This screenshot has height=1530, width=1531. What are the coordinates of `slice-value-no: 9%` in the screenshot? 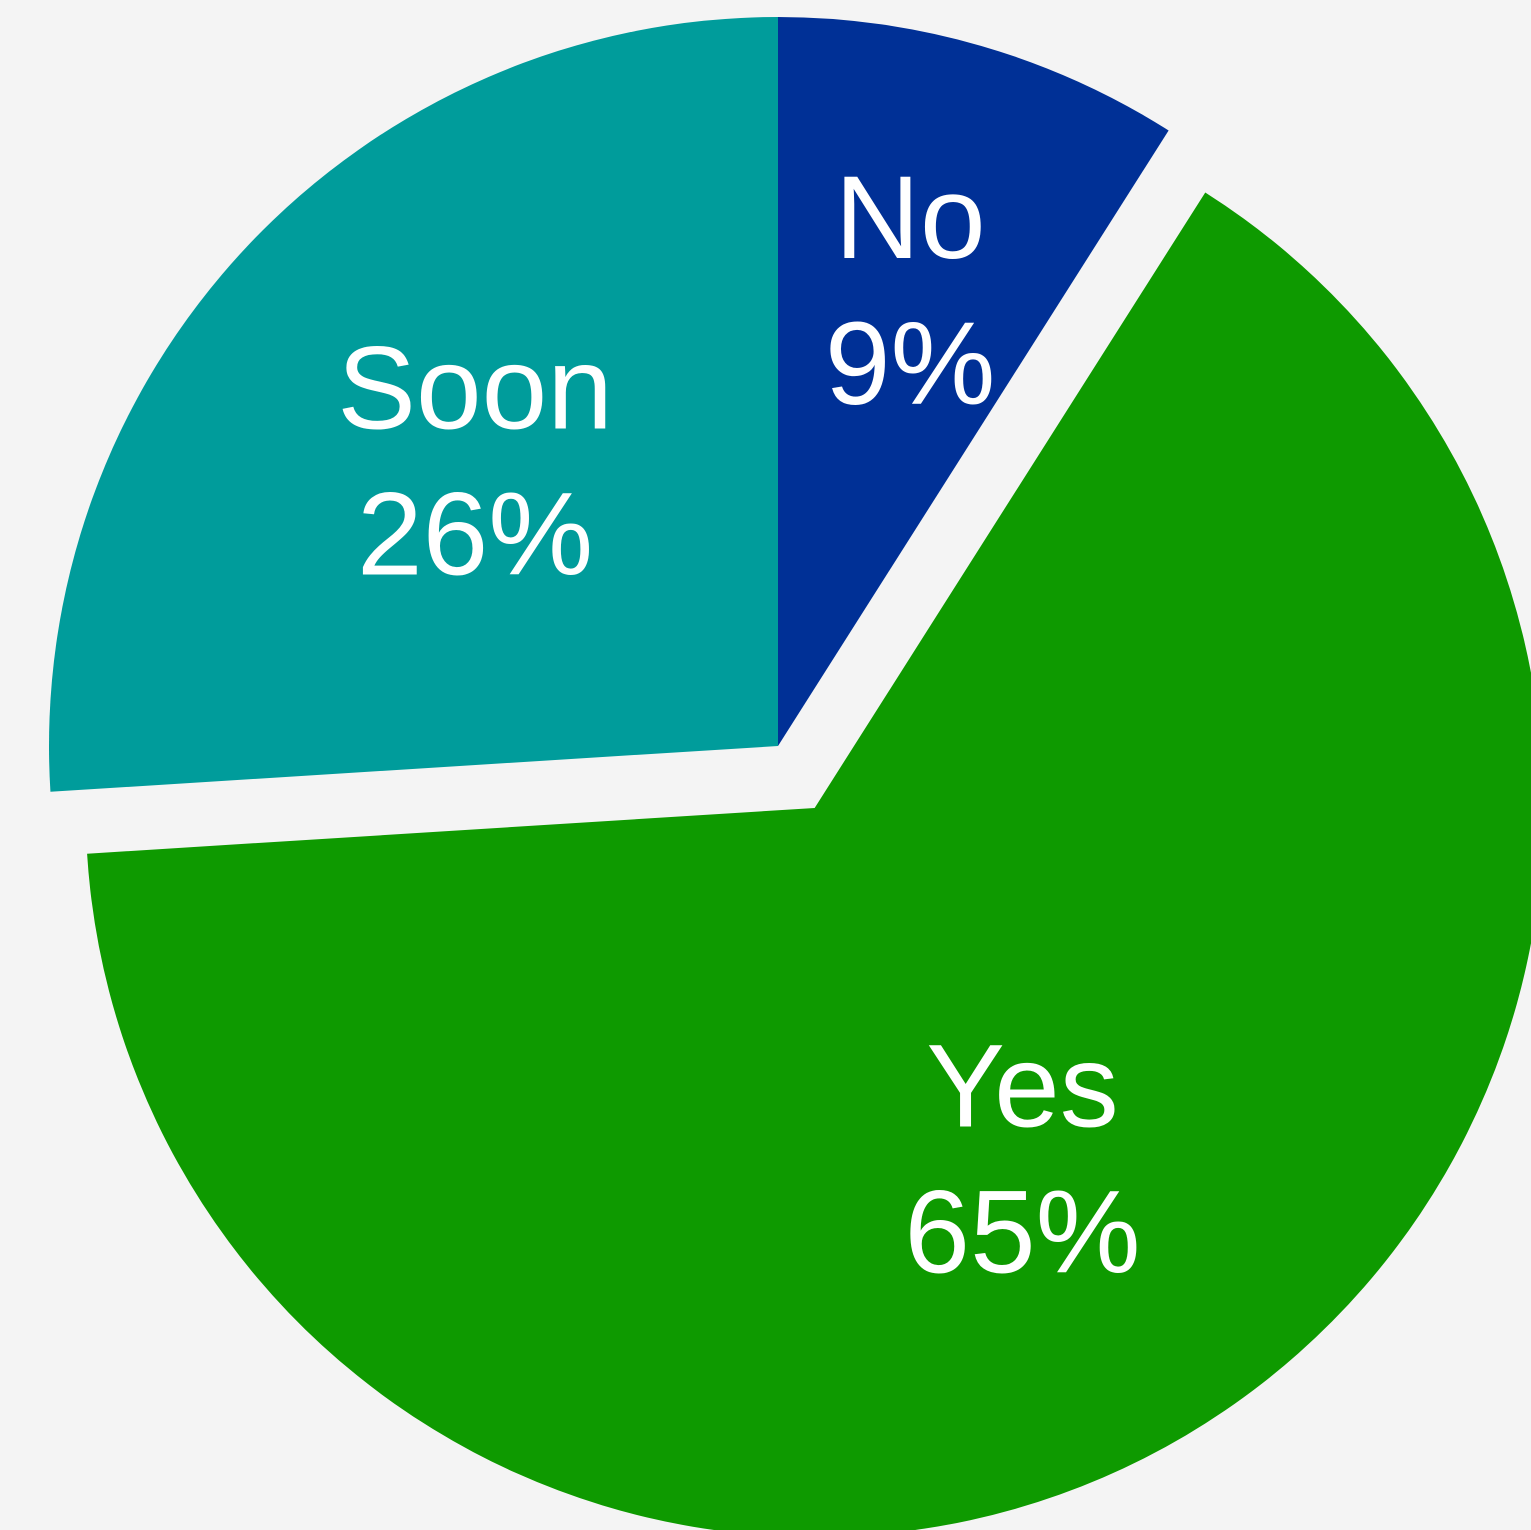 It's located at (910, 364).